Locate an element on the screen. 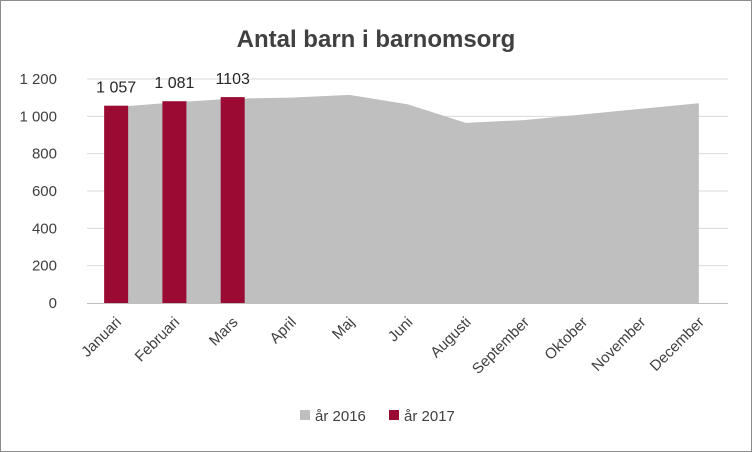 The width and height of the screenshot is (752, 452). data-label: 1 057 is located at coordinates (116, 88).